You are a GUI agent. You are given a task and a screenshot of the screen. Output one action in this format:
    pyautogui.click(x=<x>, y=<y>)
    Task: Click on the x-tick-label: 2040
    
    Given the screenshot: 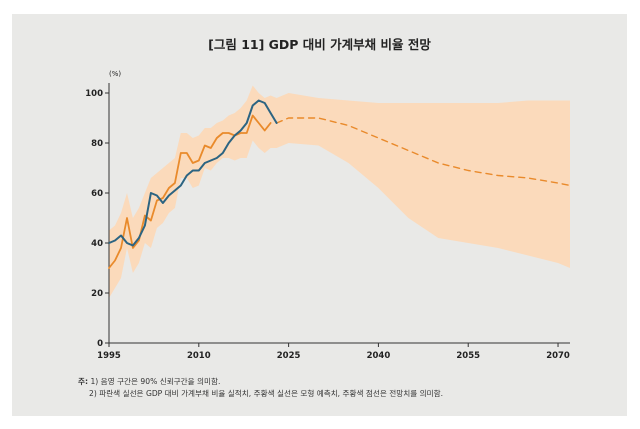 What is the action you would take?
    pyautogui.click(x=379, y=356)
    